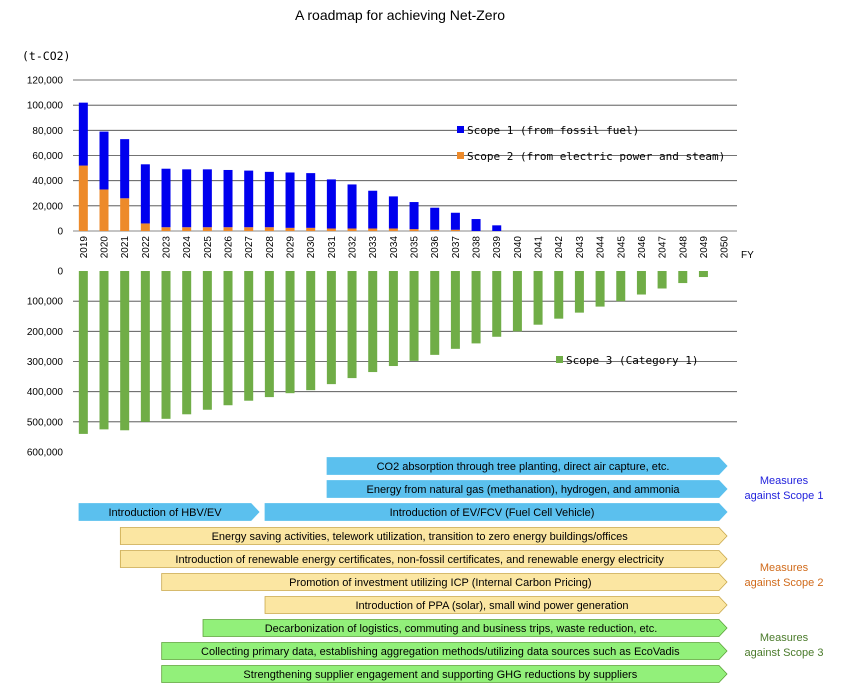 This screenshot has height=694, width=850. I want to click on year-label-2028: 2028, so click(270, 247).